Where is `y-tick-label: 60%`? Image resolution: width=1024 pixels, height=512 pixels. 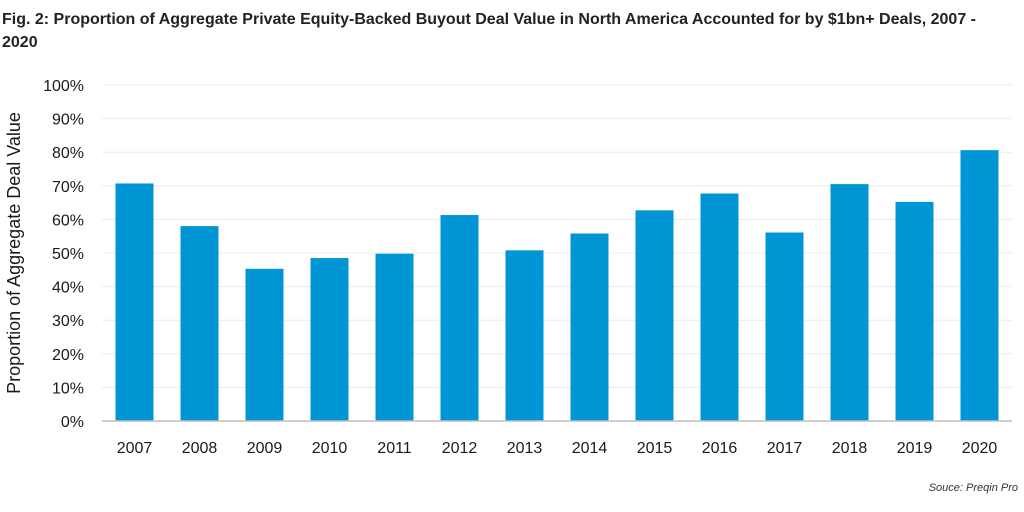
y-tick-label: 60% is located at coordinates (68, 220).